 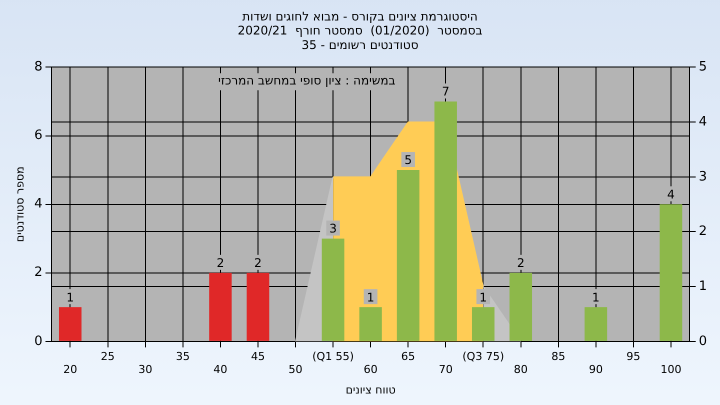 I want to click on data-label: 5, so click(x=408, y=160).